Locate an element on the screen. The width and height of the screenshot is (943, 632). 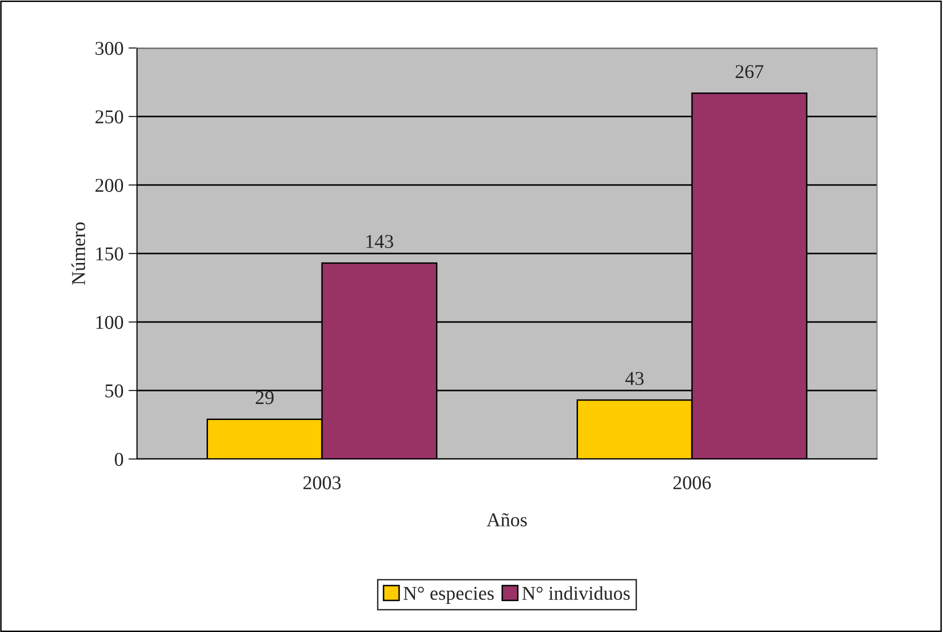
y-tick-label: 200 is located at coordinates (109, 185).